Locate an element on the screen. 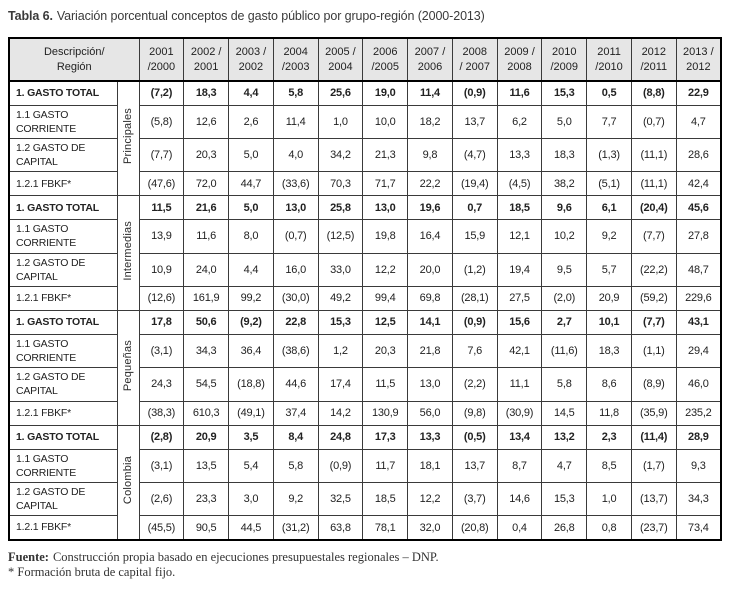  value-cell: 7,7 is located at coordinates (609, 121).